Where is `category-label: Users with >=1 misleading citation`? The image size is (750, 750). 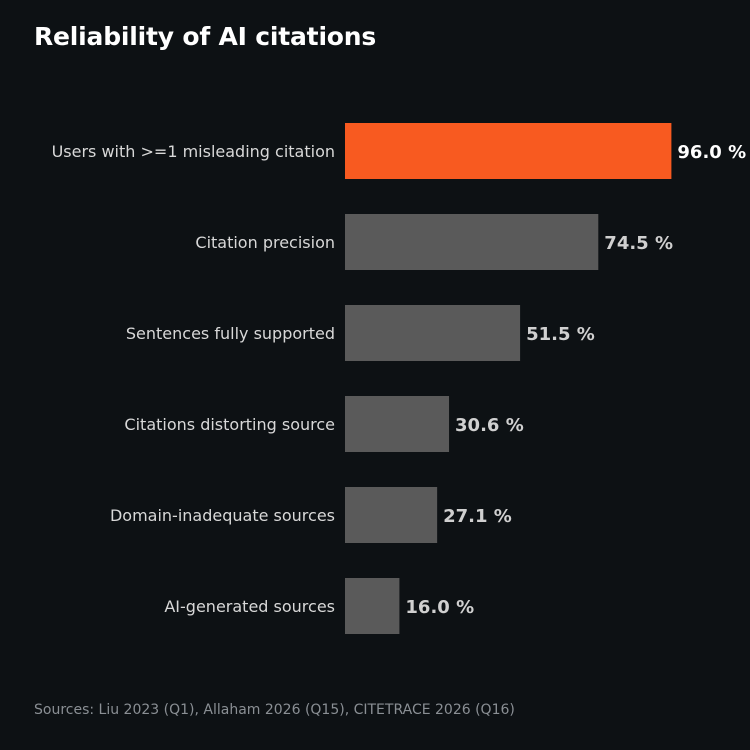
category-label: Users with >=1 misleading citation is located at coordinates (193, 151).